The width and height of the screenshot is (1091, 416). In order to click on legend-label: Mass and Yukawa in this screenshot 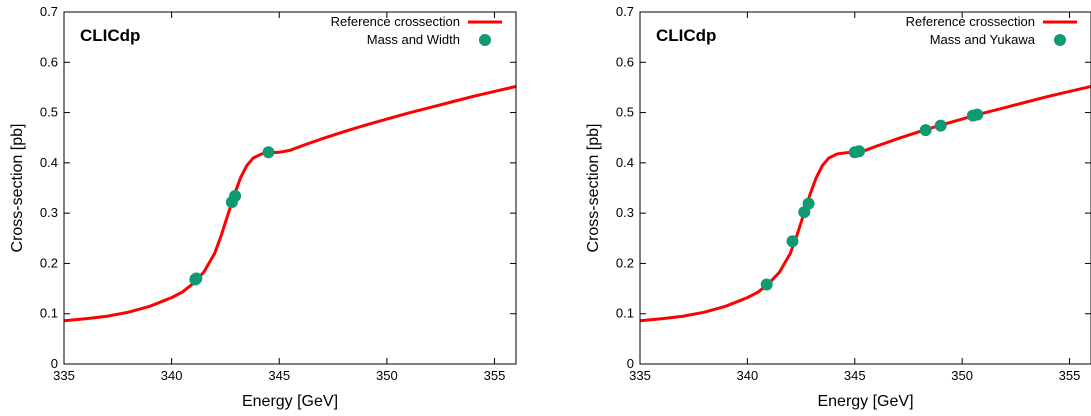, I will do `click(983, 39)`.